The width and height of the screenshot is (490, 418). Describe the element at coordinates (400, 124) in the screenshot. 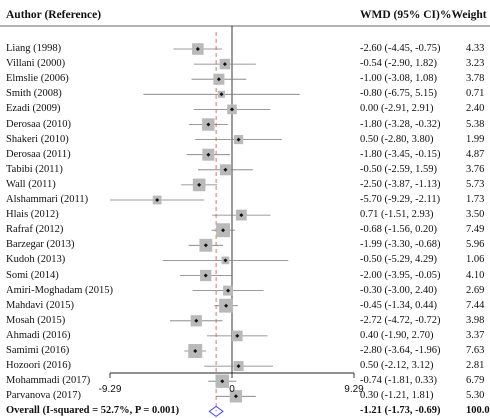

I see `study-ci-text: -1.80 (-3.28, -0.32)` at that location.